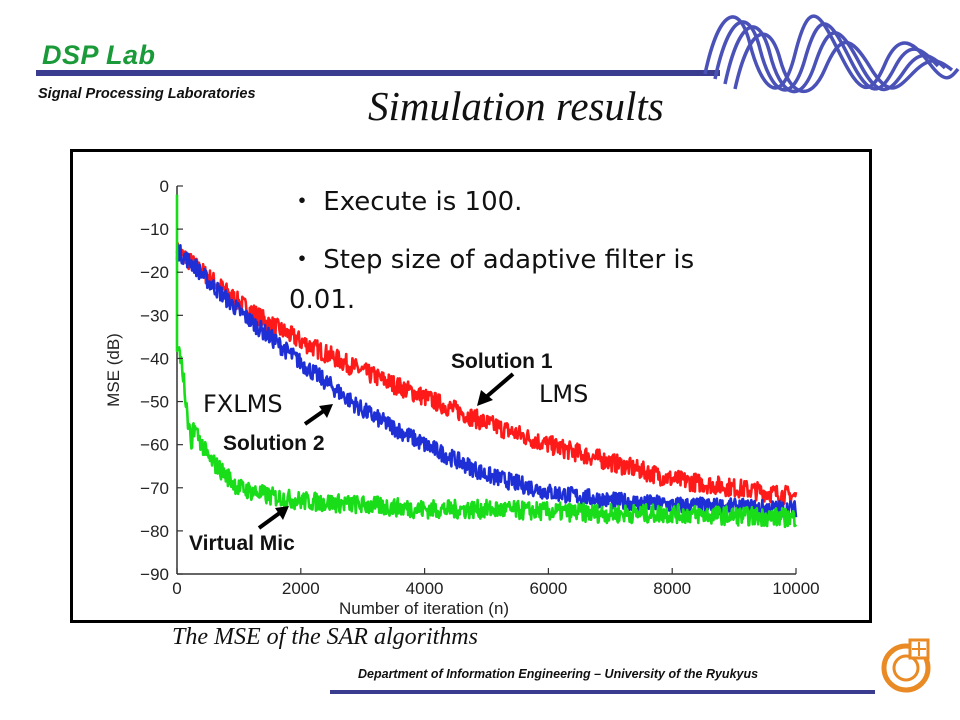 The height and width of the screenshot is (720, 960). Describe the element at coordinates (113, 370) in the screenshot. I see `y-axis-label: MSE (dB)` at that location.